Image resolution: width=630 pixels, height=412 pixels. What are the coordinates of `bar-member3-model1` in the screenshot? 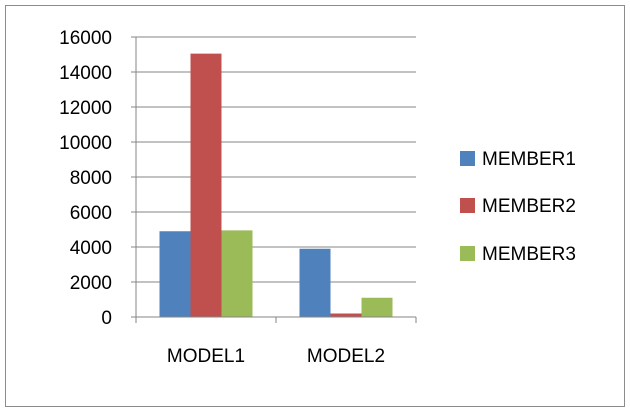 It's located at (237, 273).